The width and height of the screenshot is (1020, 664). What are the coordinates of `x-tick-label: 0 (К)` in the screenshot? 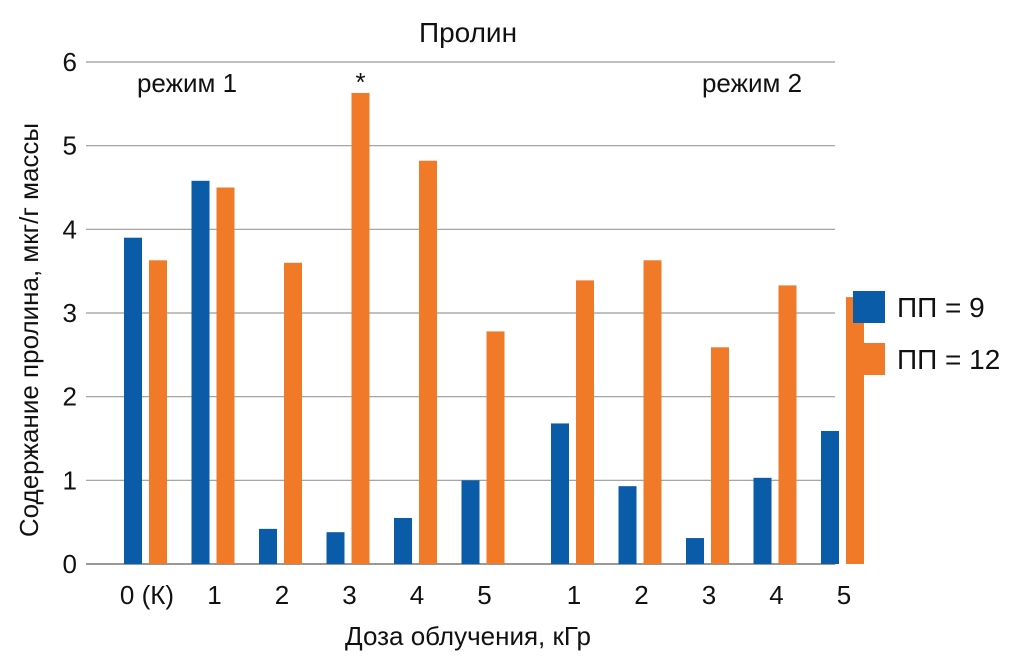 It's located at (147, 595).